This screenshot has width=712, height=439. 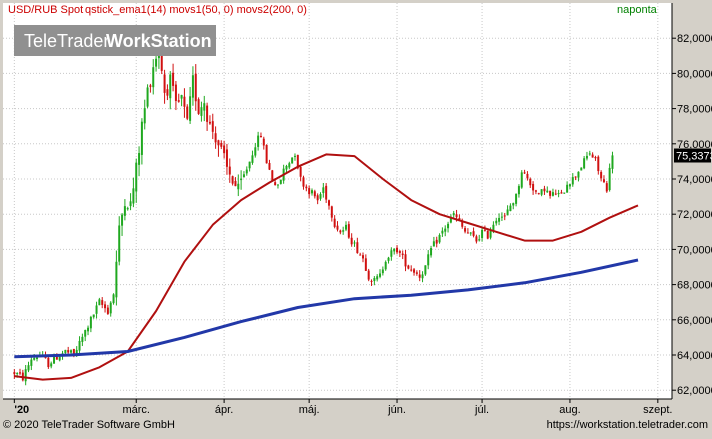 I want to click on x-tick-label: '20, so click(x=21, y=410).